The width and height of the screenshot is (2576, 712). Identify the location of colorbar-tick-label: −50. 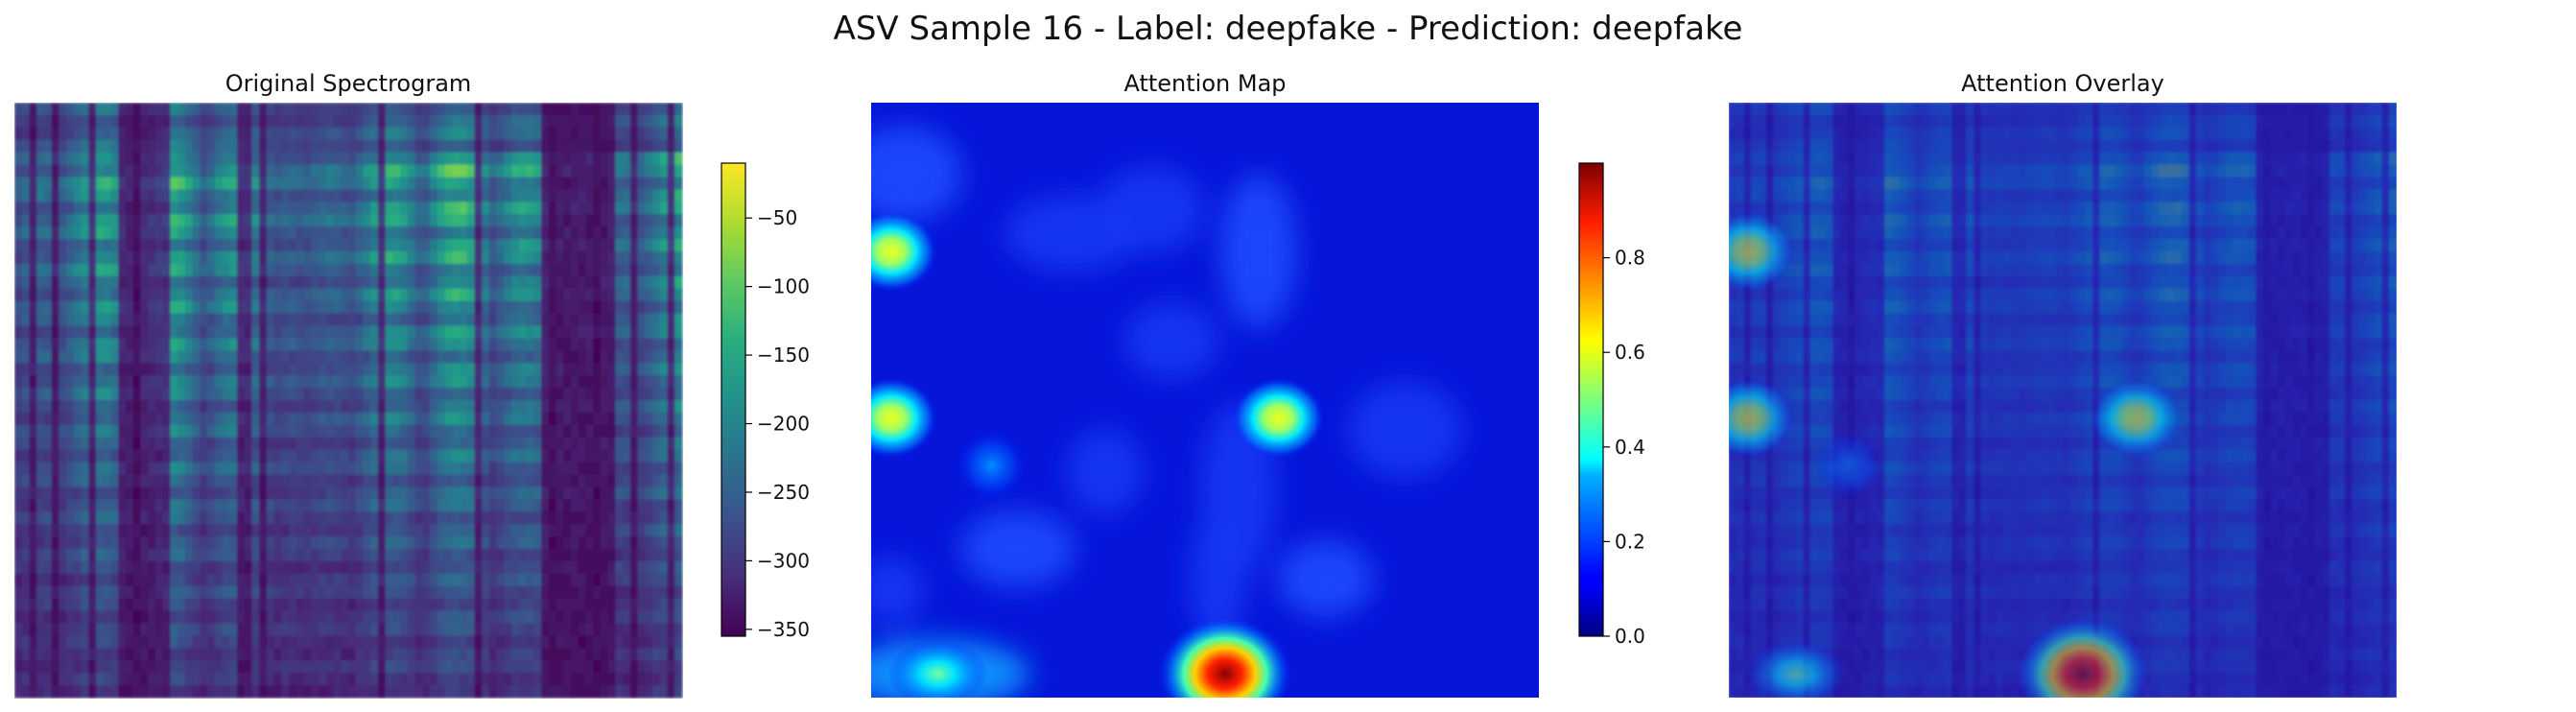
(777, 217).